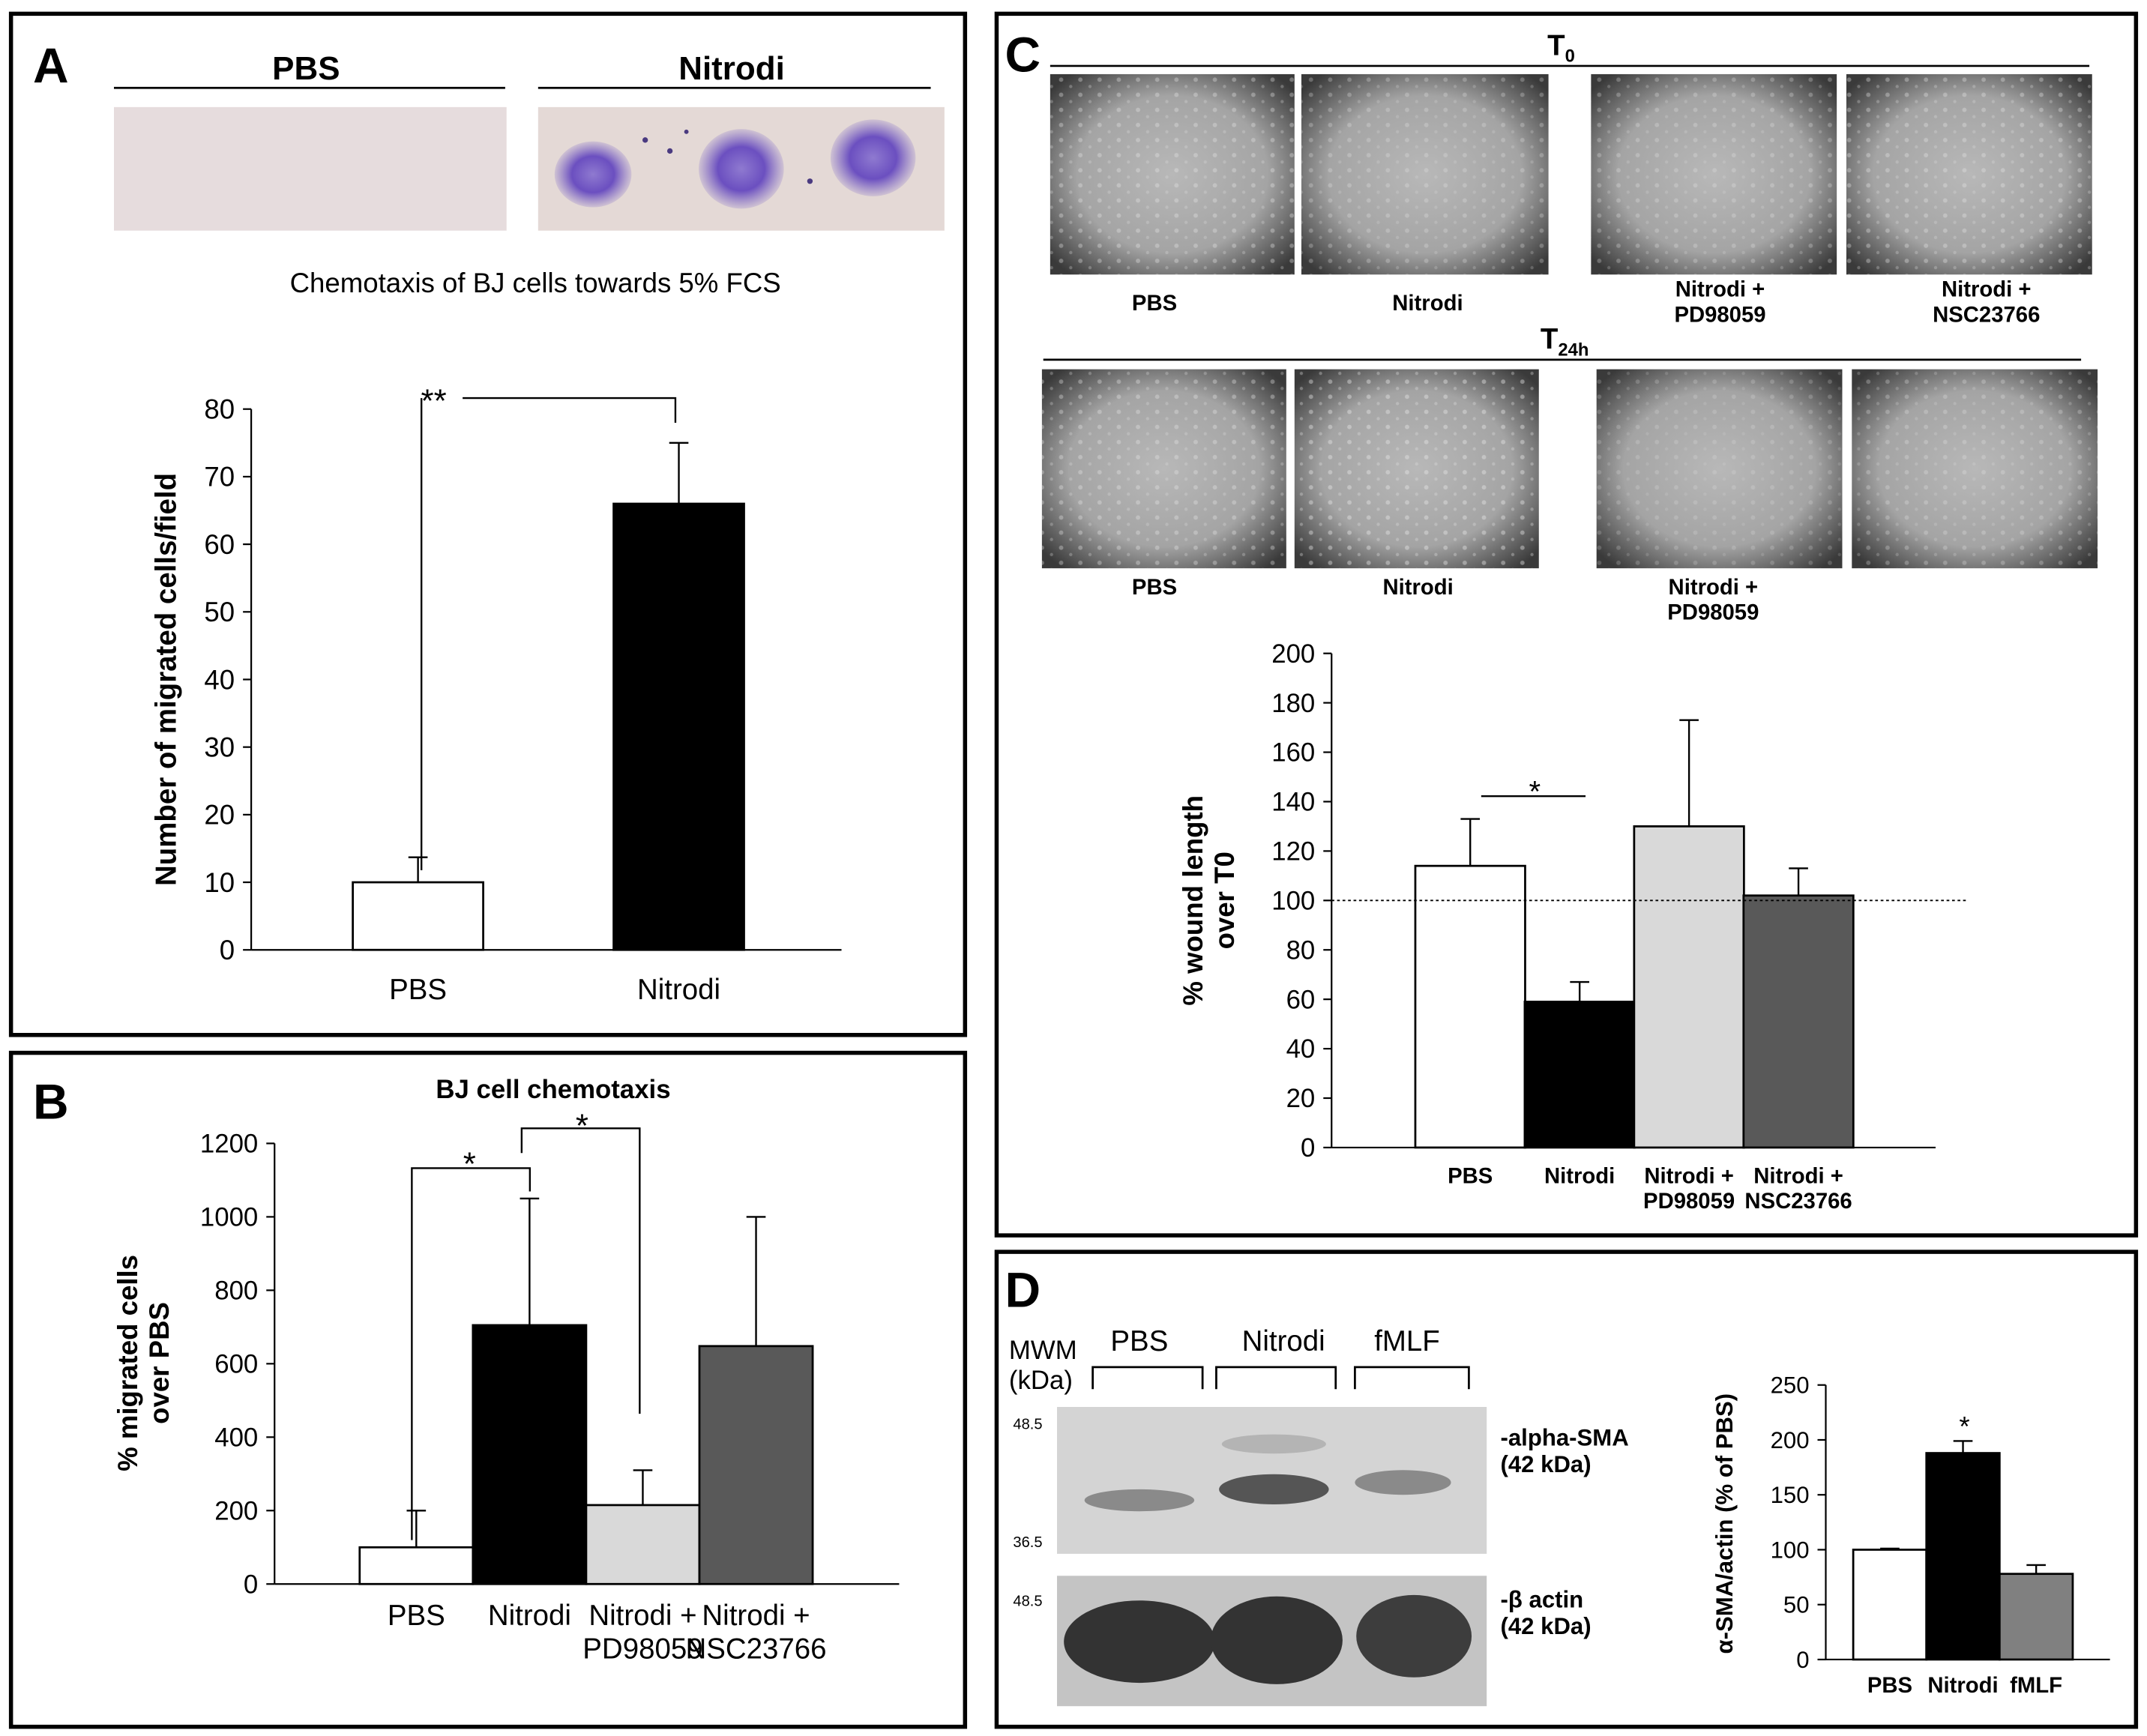  Describe the element at coordinates (1293, 754) in the screenshot. I see `y-tick-label: 160` at that location.